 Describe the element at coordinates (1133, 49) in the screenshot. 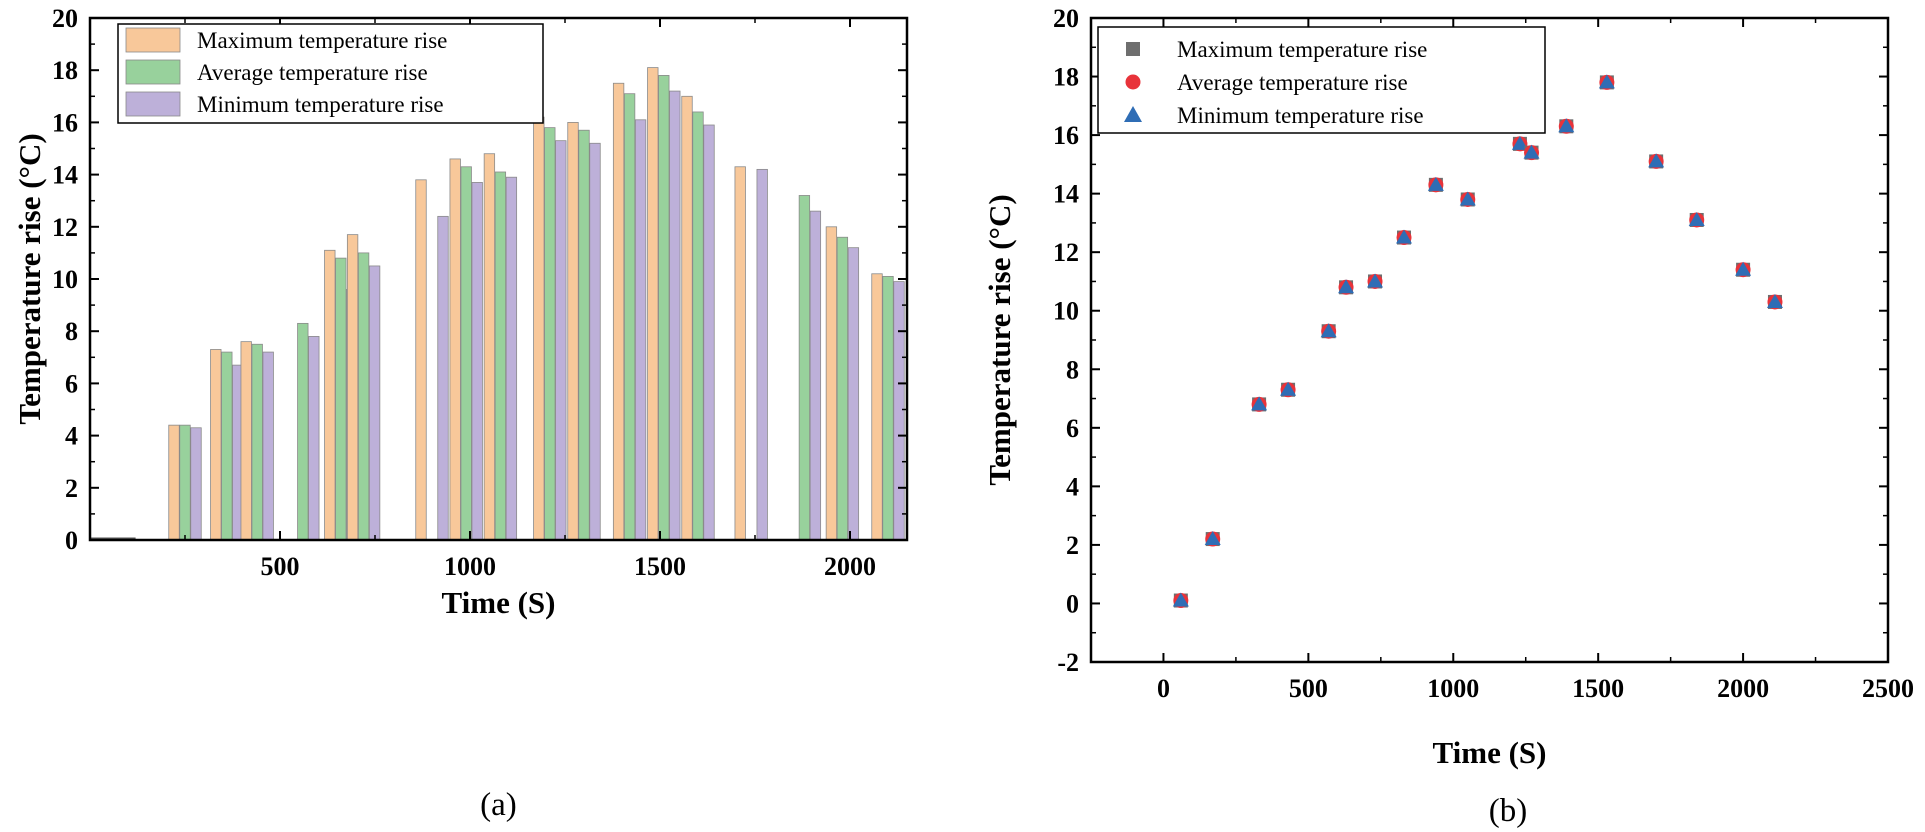

I see `legend-marker-square` at that location.